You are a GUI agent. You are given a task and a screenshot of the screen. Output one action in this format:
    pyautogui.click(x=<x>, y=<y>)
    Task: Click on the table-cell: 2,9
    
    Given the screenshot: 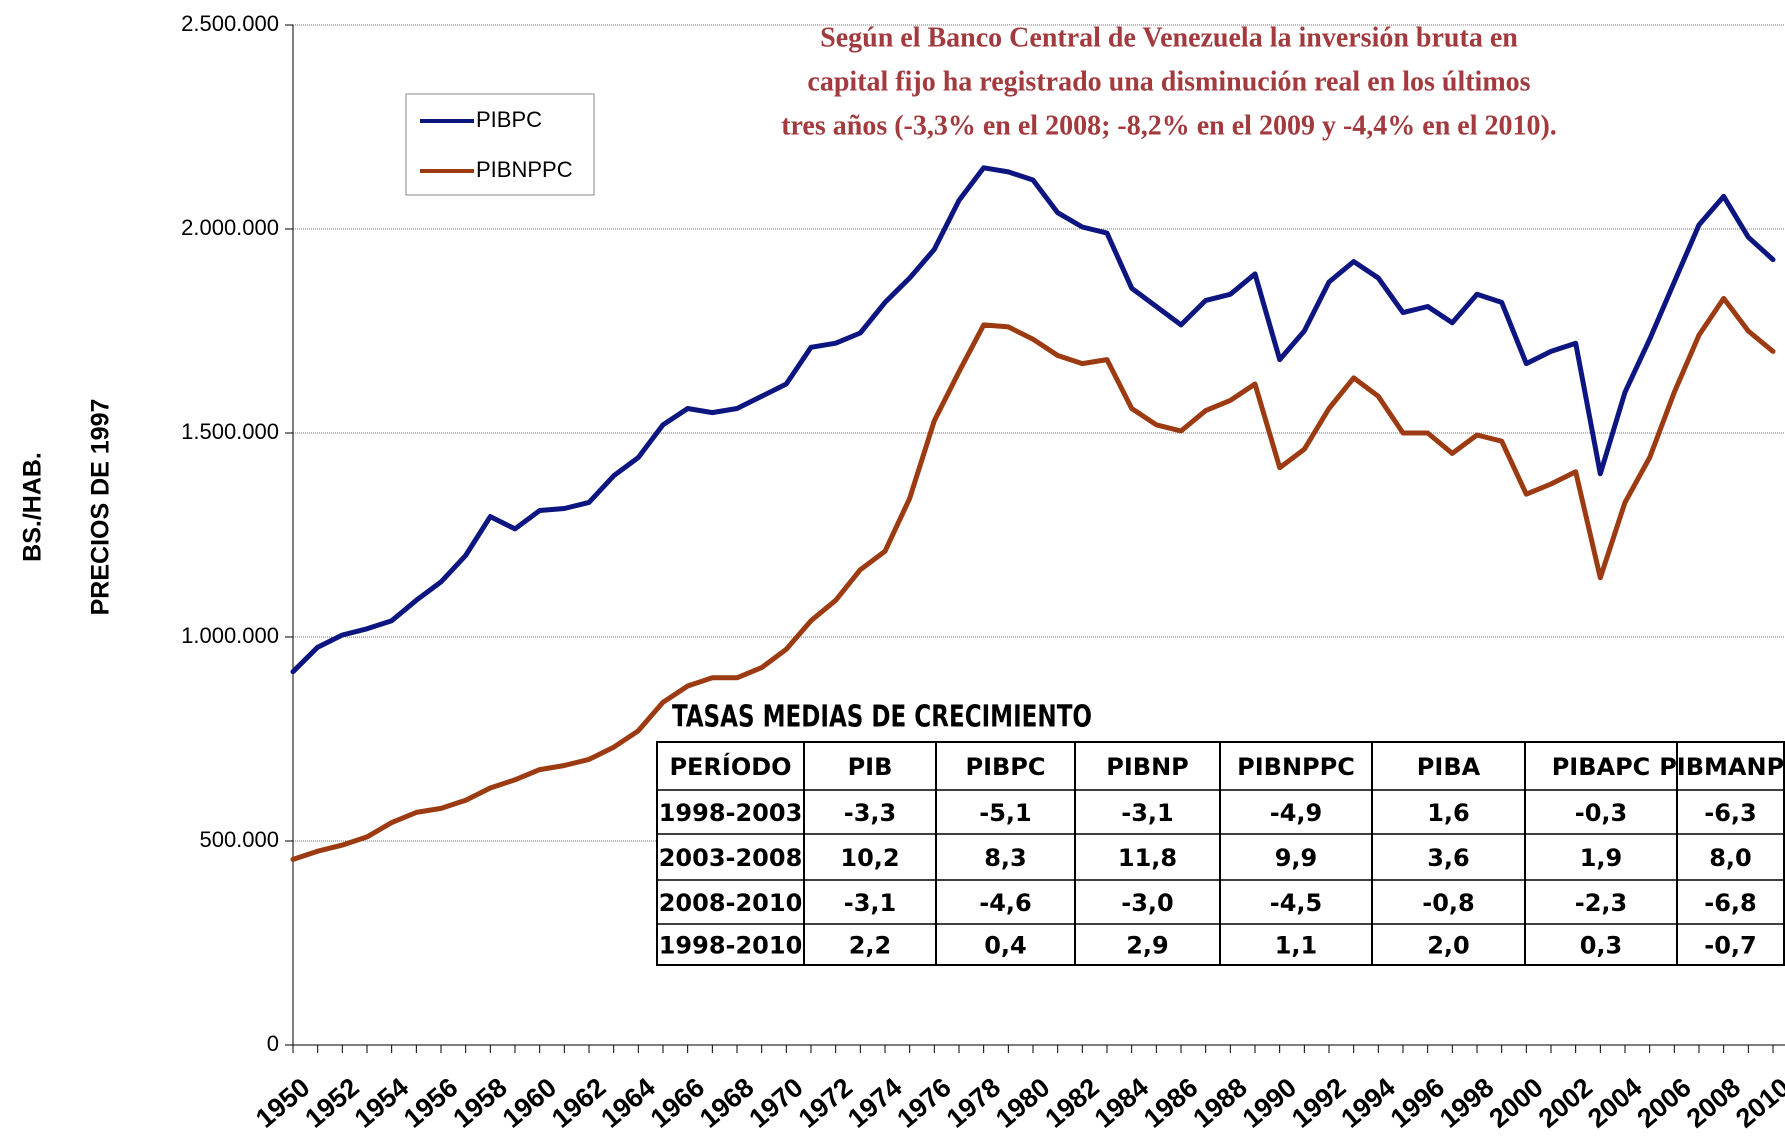 What is the action you would take?
    pyautogui.click(x=1147, y=946)
    